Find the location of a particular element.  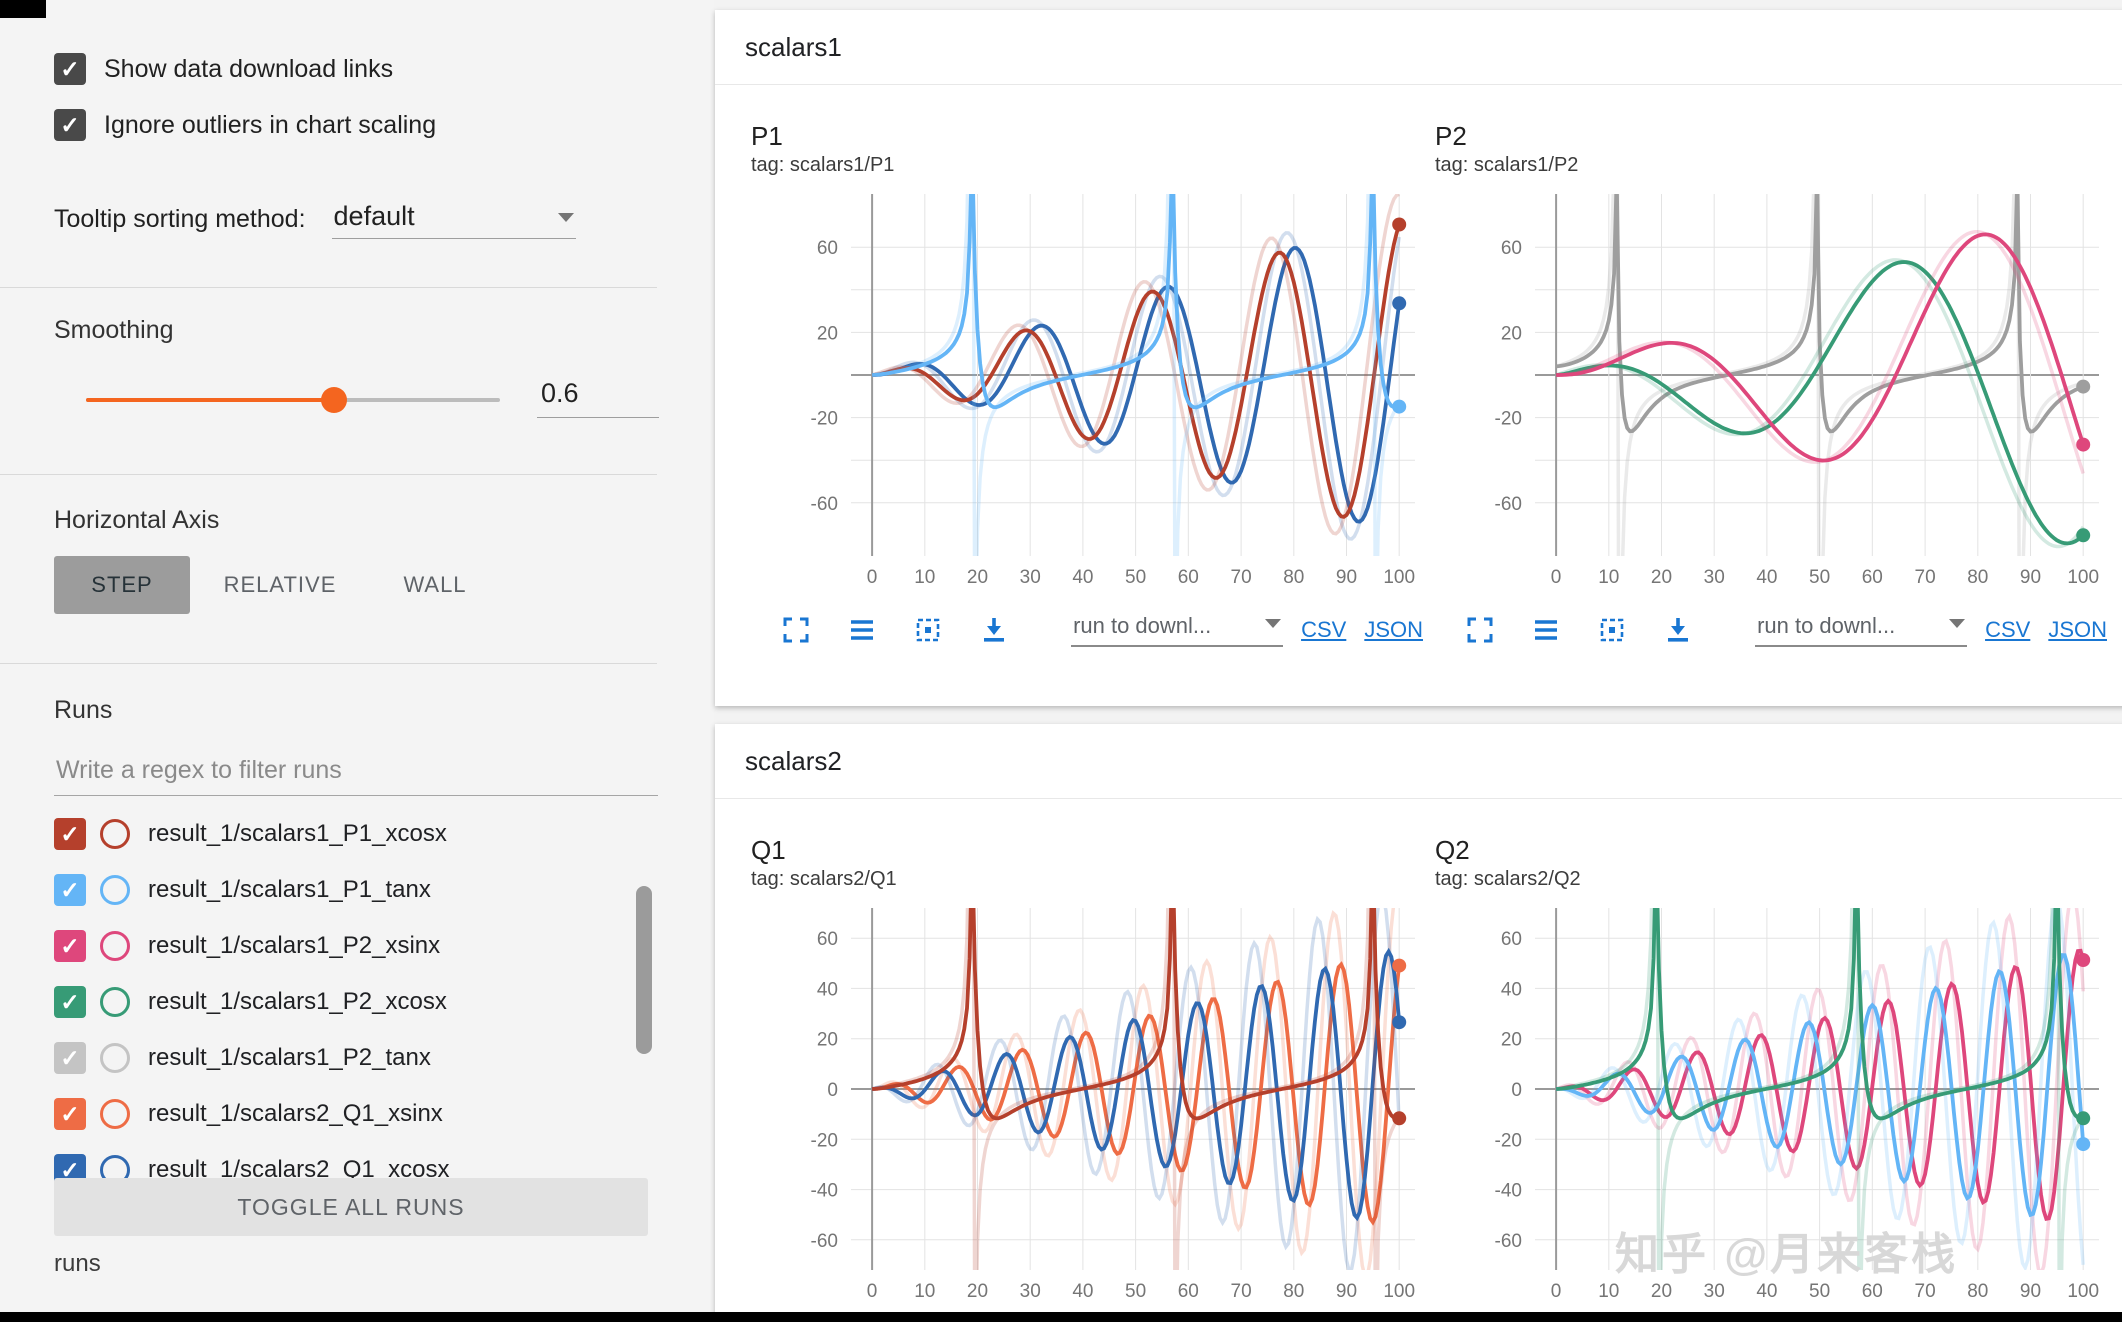

run-list-item: result_1/scalars1_P1_xcosx is located at coordinates (250, 834).